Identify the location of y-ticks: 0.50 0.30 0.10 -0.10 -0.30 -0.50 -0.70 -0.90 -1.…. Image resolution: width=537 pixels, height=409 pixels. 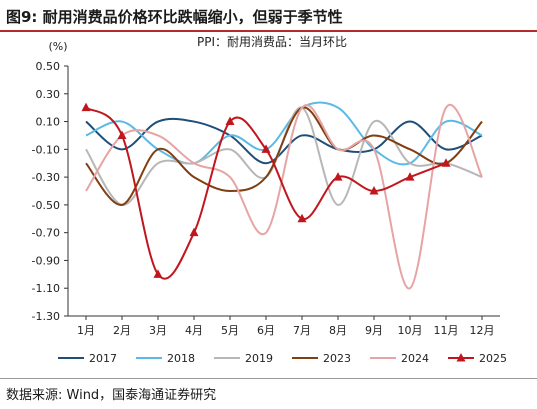
(50, 191).